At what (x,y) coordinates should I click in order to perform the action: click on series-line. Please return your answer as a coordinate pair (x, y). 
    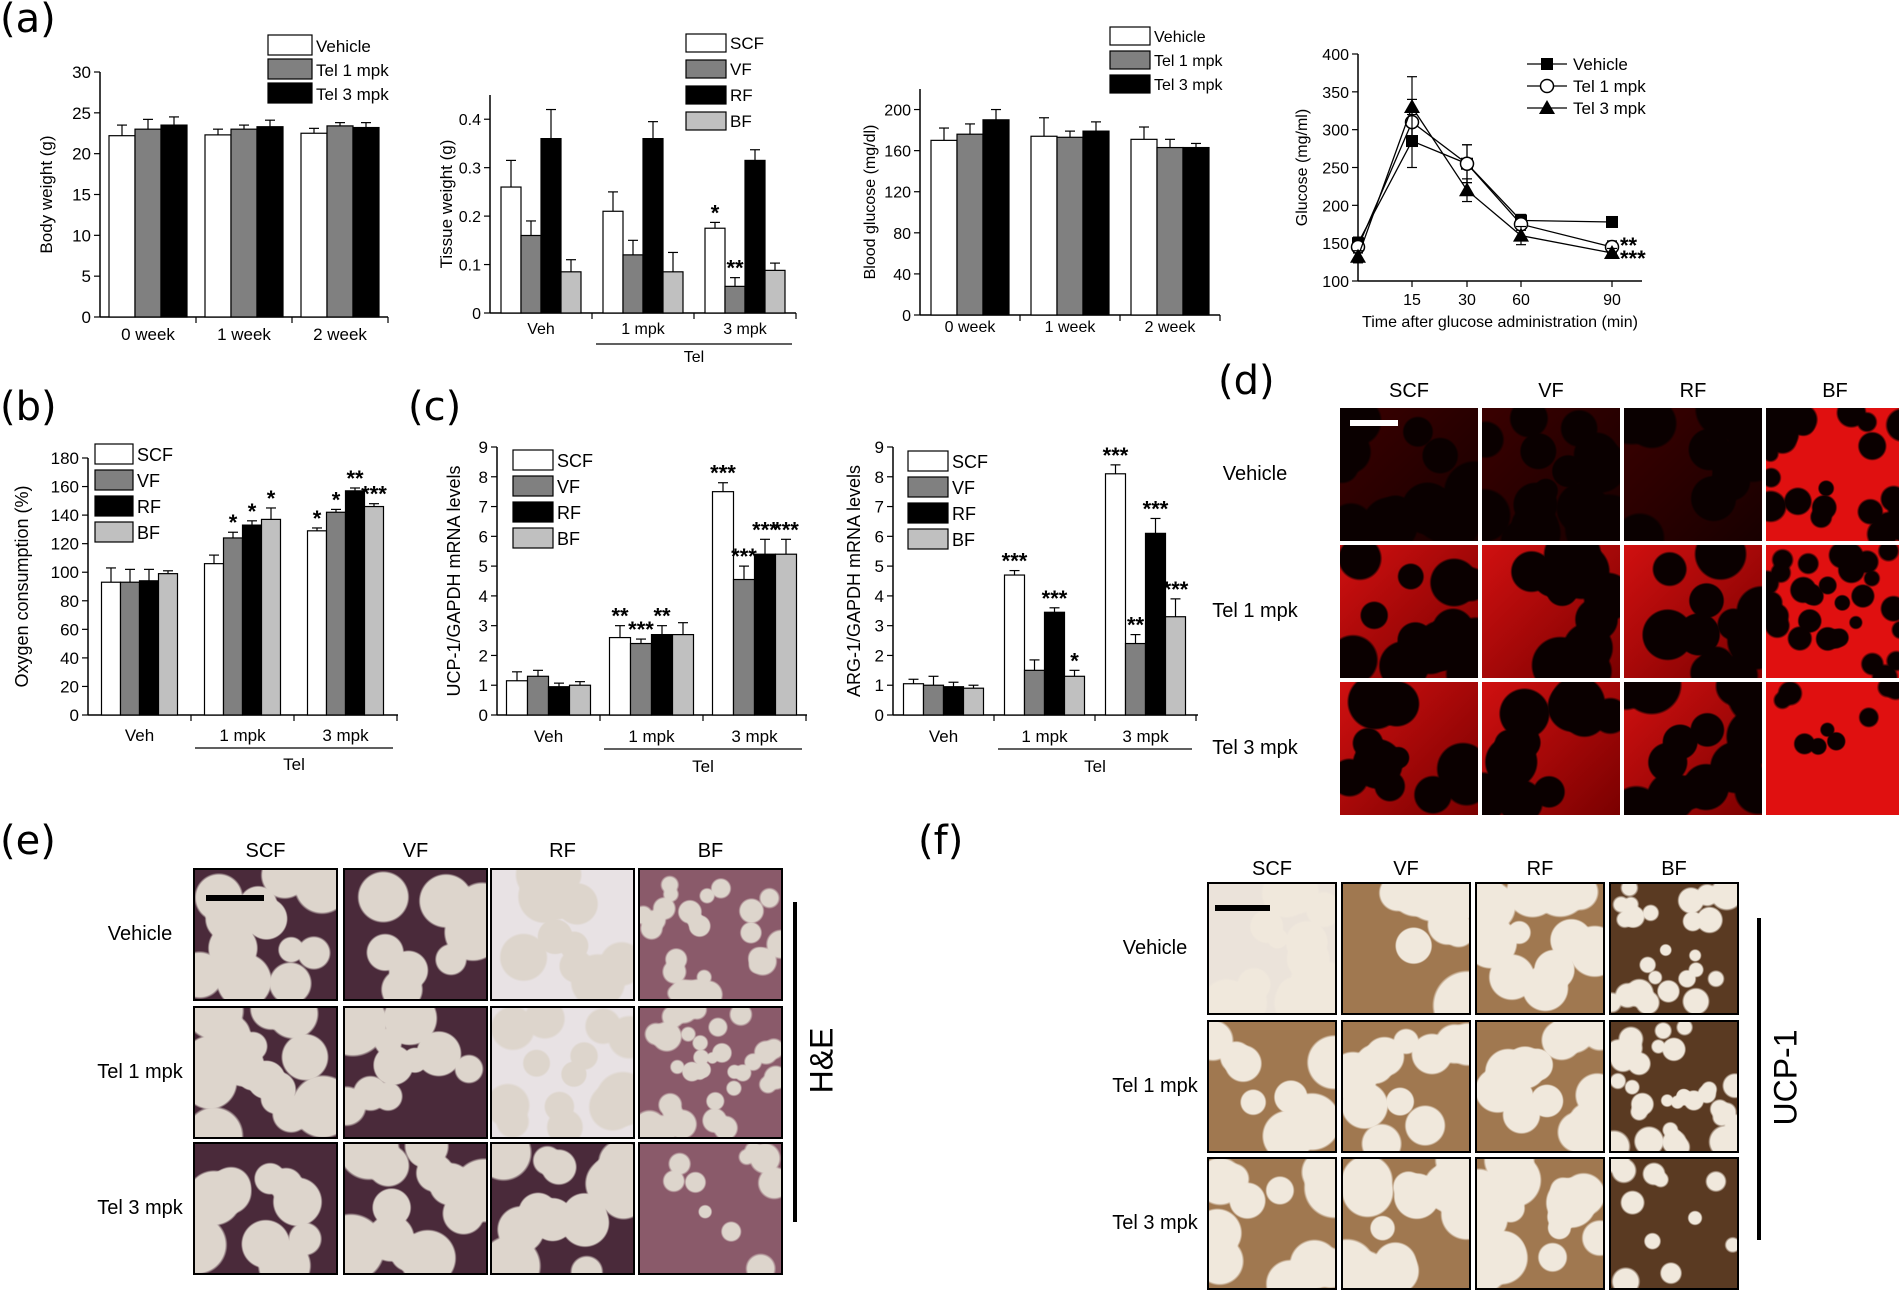
    Looking at the image, I should click on (1485, 192).